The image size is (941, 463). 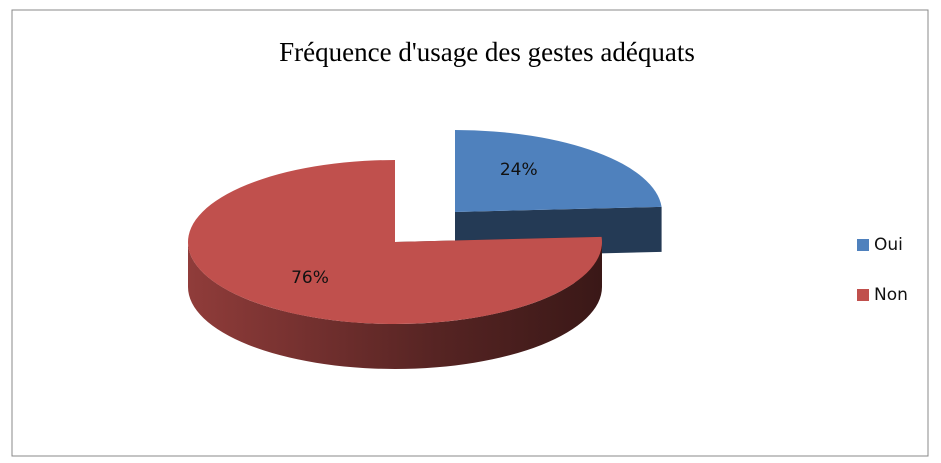 What do you see at coordinates (558, 171) in the screenshot?
I see `slice-top` at bounding box center [558, 171].